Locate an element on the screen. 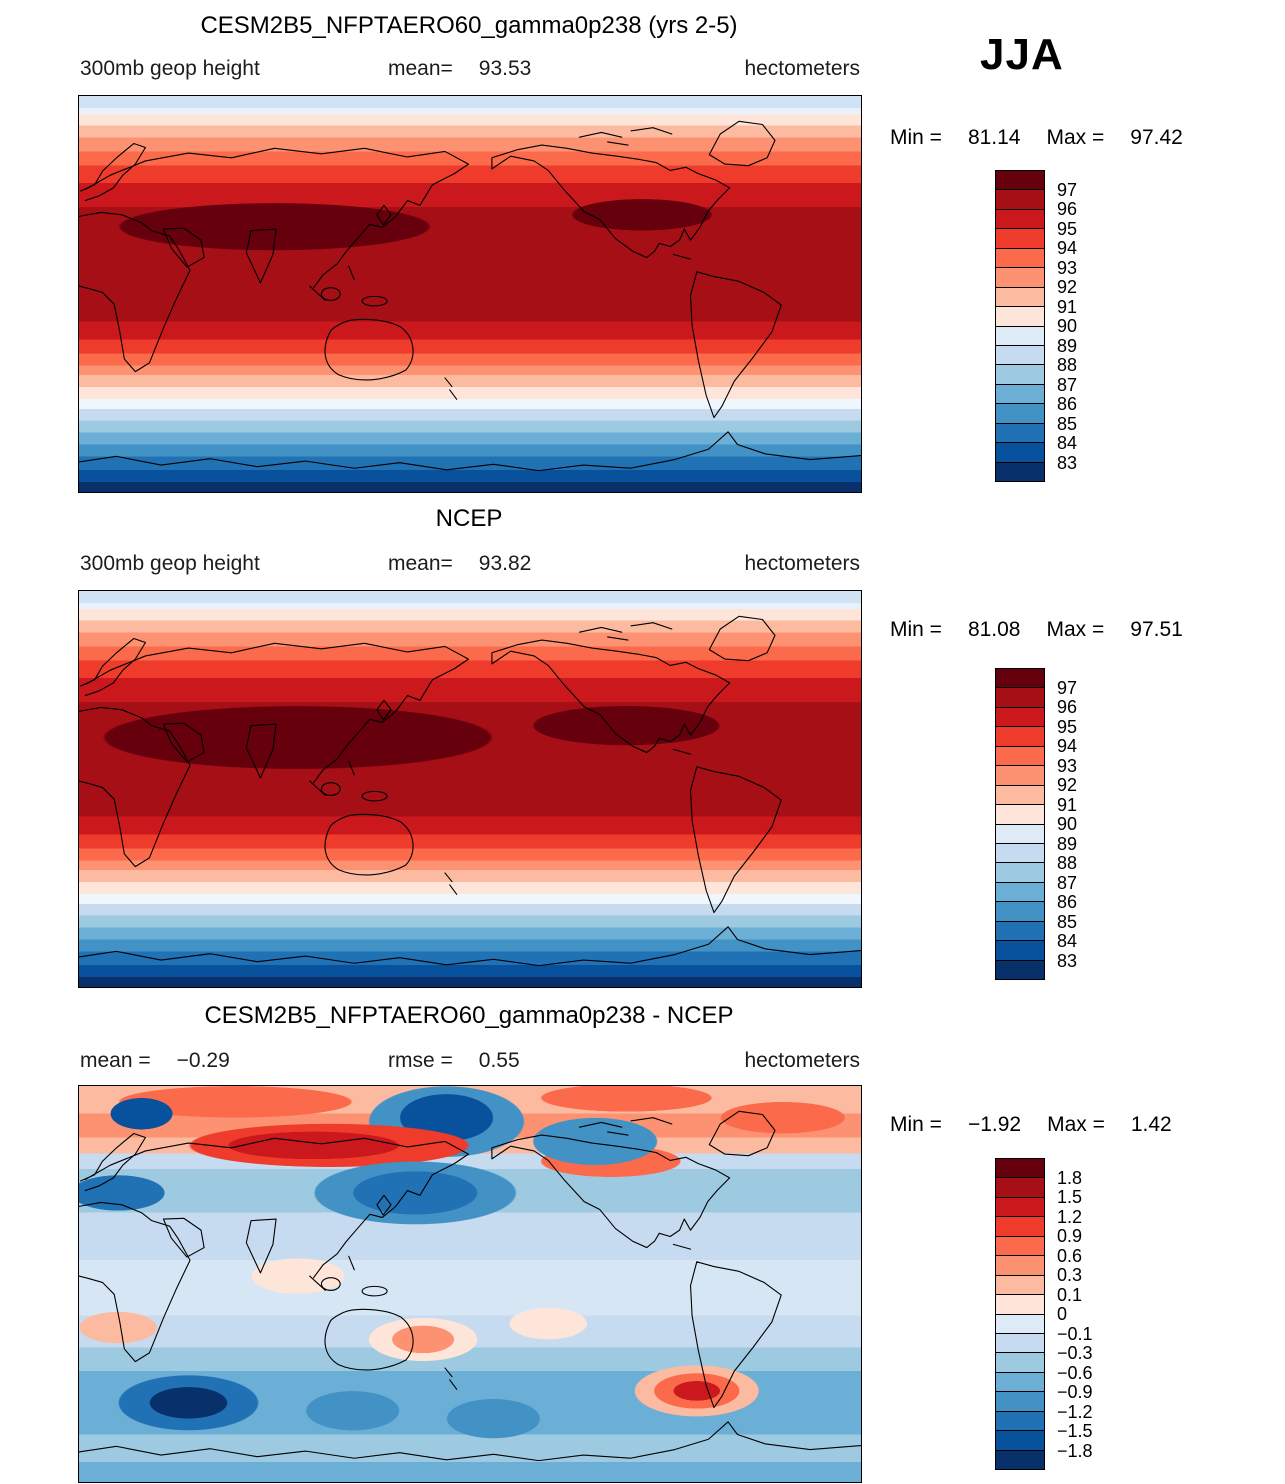  model-minmax-row: Min = 81.14 Max = 97.42 is located at coordinates (1050, 138).